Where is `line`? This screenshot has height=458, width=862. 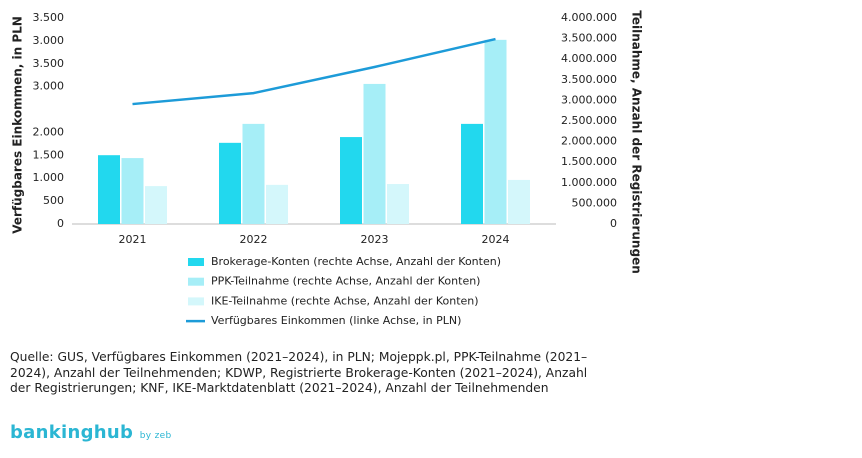 line is located at coordinates (314, 71).